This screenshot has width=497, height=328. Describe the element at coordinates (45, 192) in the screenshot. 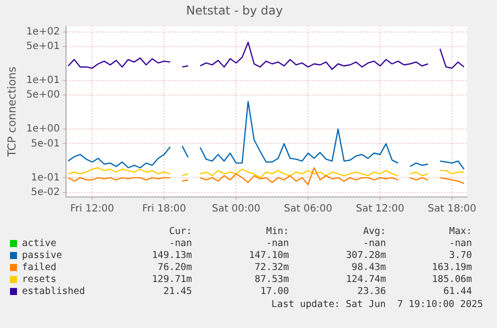

I see `y-tick-label: 5e-02` at that location.